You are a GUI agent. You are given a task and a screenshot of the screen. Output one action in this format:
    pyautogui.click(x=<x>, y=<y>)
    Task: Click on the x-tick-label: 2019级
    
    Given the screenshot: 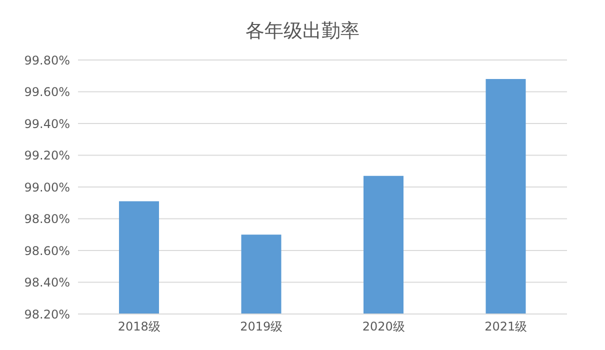 What is the action you would take?
    pyautogui.click(x=261, y=327)
    